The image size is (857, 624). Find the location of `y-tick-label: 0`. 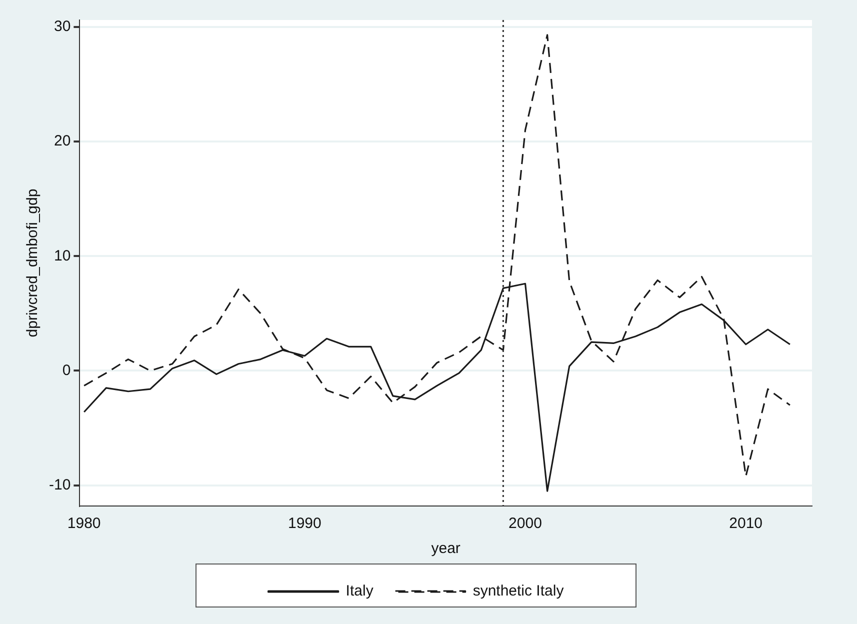

y-tick-label: 0 is located at coordinates (66, 370).